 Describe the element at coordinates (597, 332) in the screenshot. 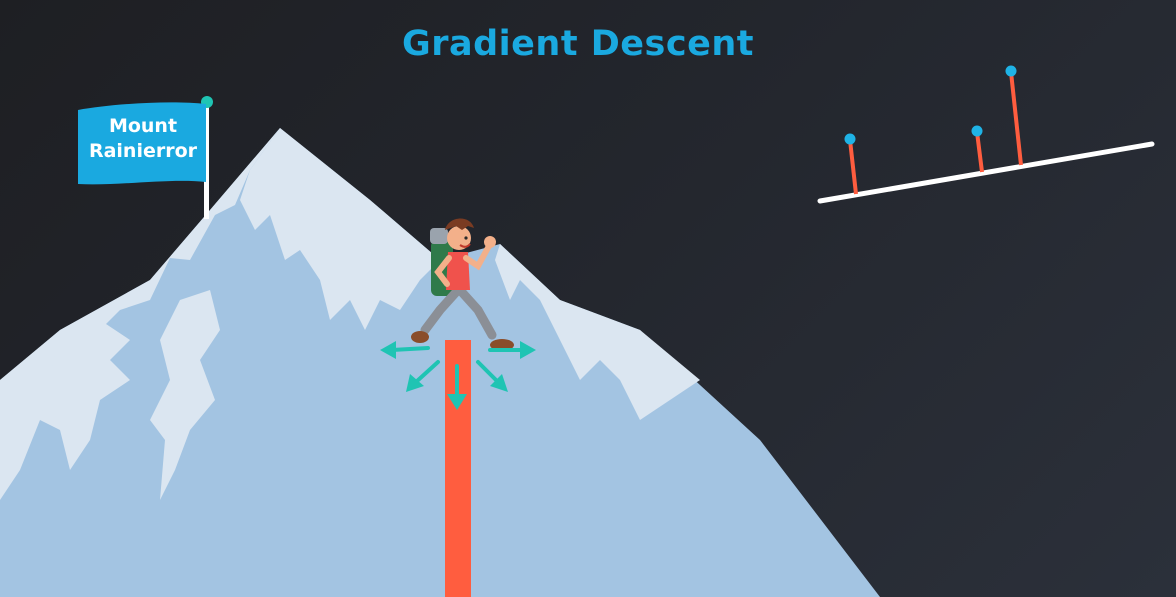

I see `mountain-snow-right` at that location.